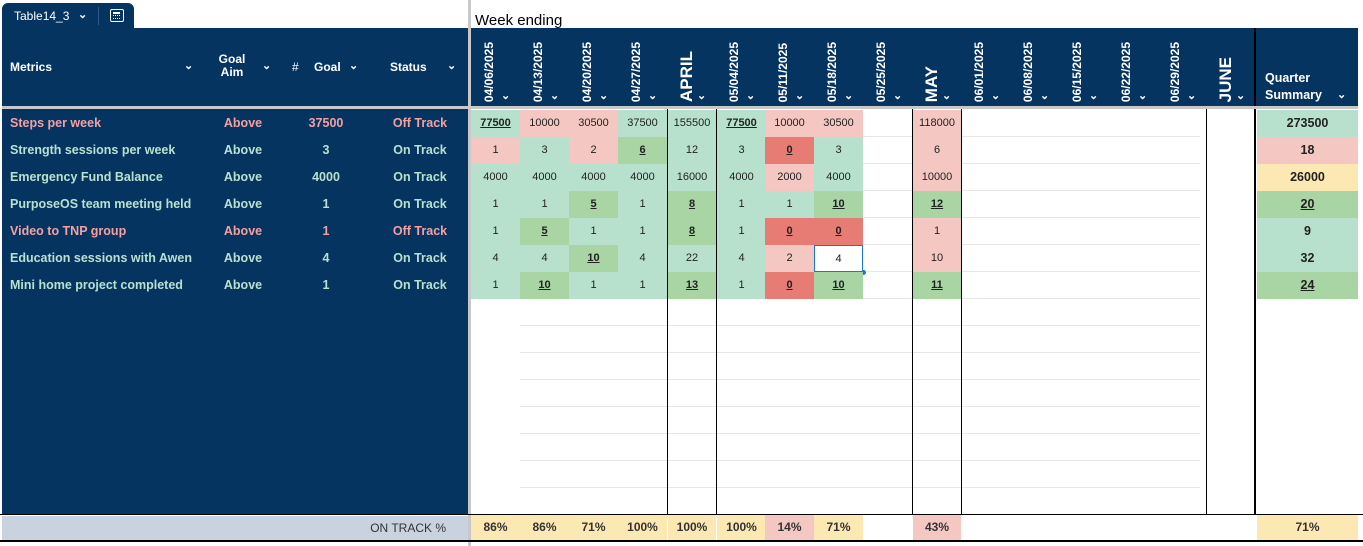 This screenshot has width=1363, height=546. What do you see at coordinates (327, 67) in the screenshot?
I see `goal-header: Goal` at bounding box center [327, 67].